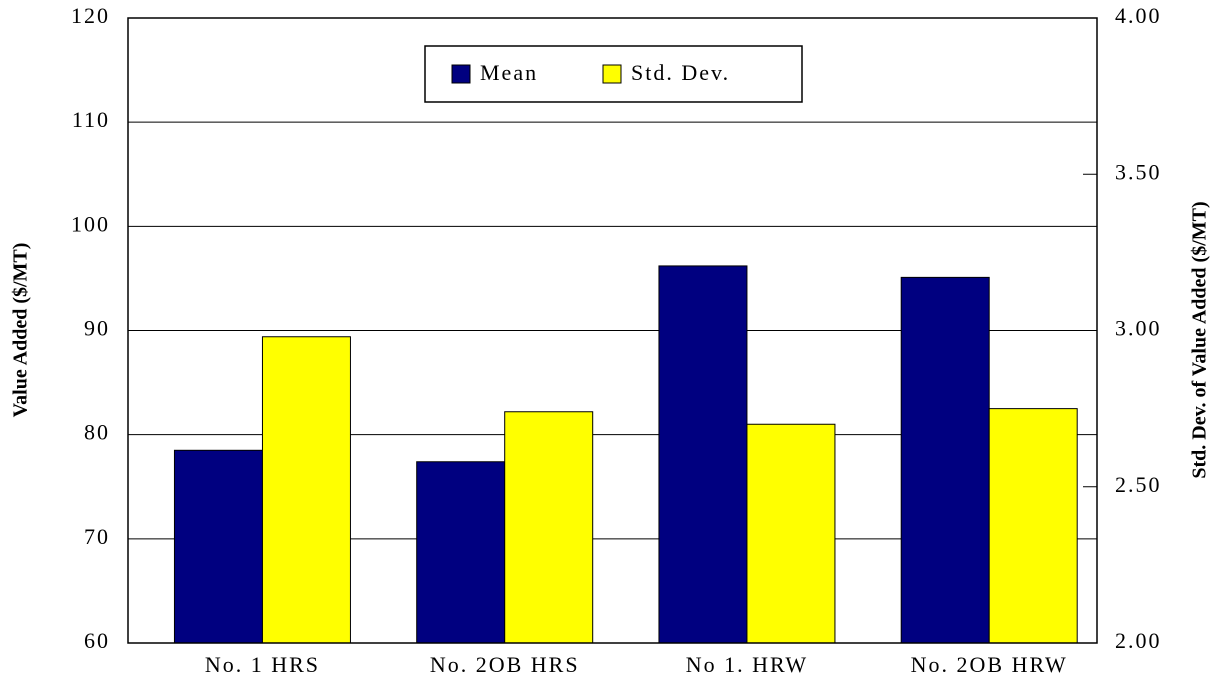  I want to click on x-tick-label: No 1. HRW, so click(747, 664).